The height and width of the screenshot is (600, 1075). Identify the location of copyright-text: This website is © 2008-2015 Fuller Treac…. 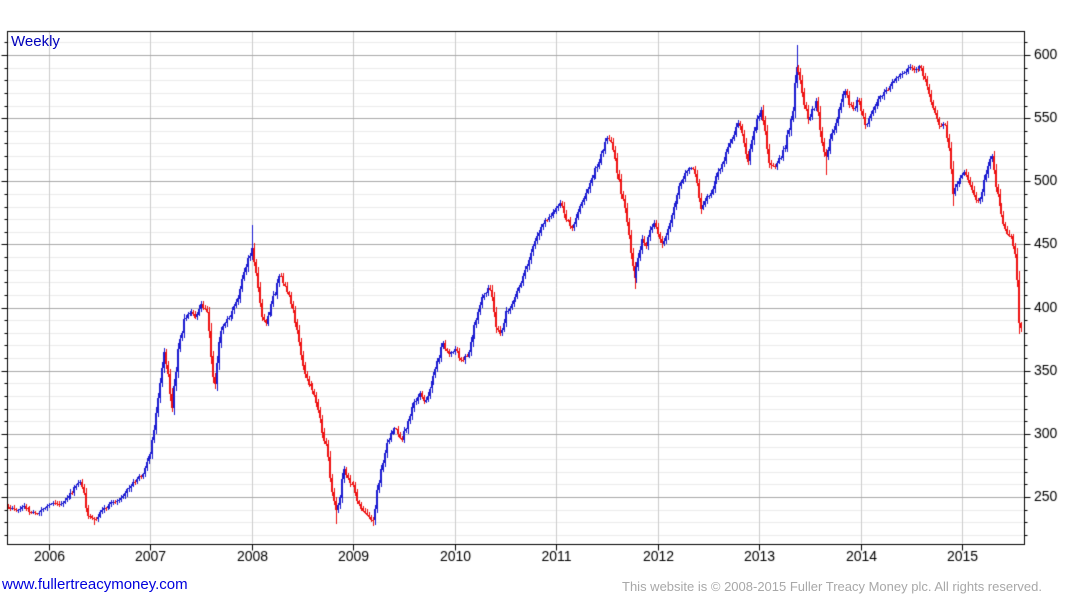
(832, 586).